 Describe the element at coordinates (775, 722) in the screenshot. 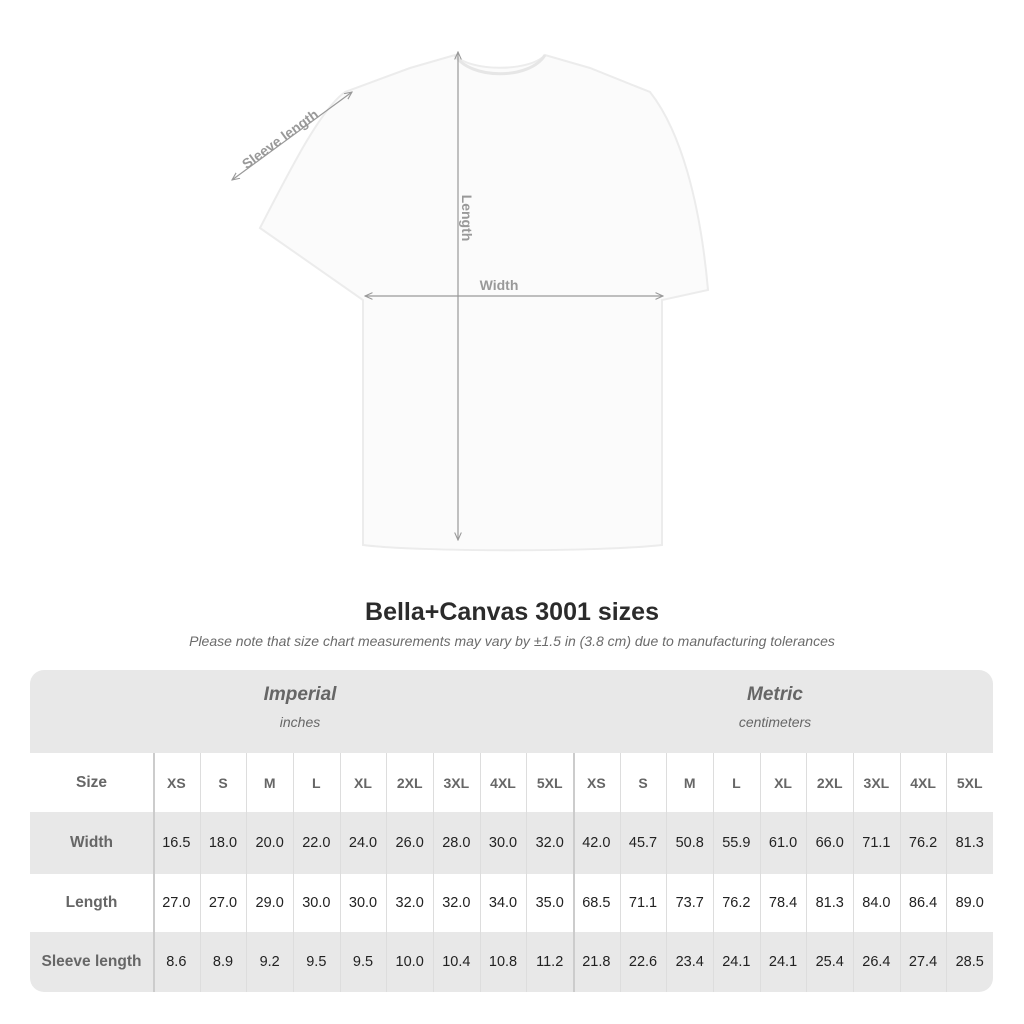

I see `group-unit: centimeters` at that location.